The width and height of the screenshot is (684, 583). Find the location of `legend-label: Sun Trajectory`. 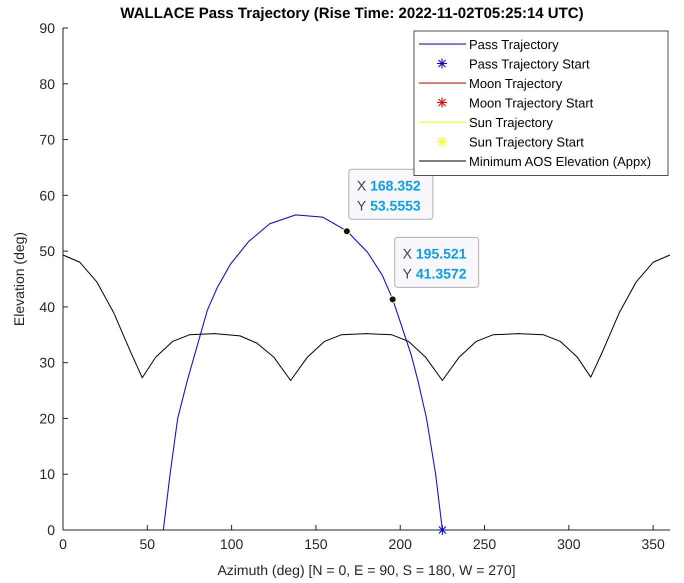

legend-label: Sun Trajectory is located at coordinates (511, 122).